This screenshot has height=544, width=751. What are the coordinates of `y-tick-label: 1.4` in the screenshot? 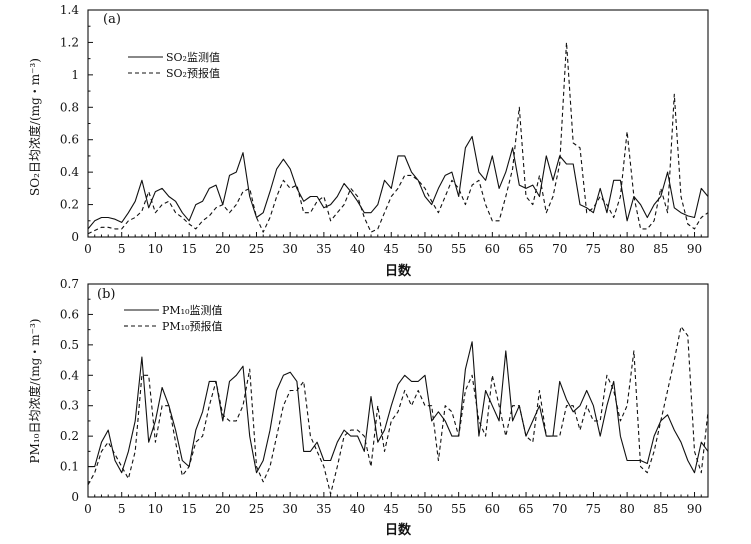 It's located at (69, 10).